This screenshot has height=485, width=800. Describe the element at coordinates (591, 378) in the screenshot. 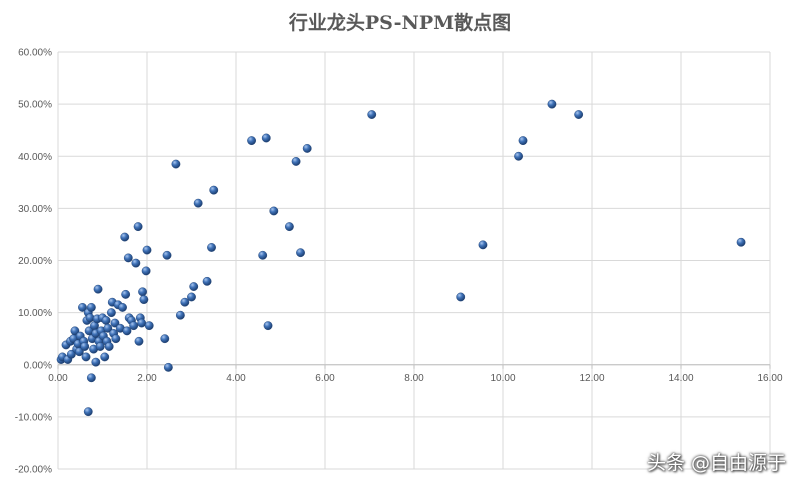

I see `x-tick-label: 12.00` at that location.